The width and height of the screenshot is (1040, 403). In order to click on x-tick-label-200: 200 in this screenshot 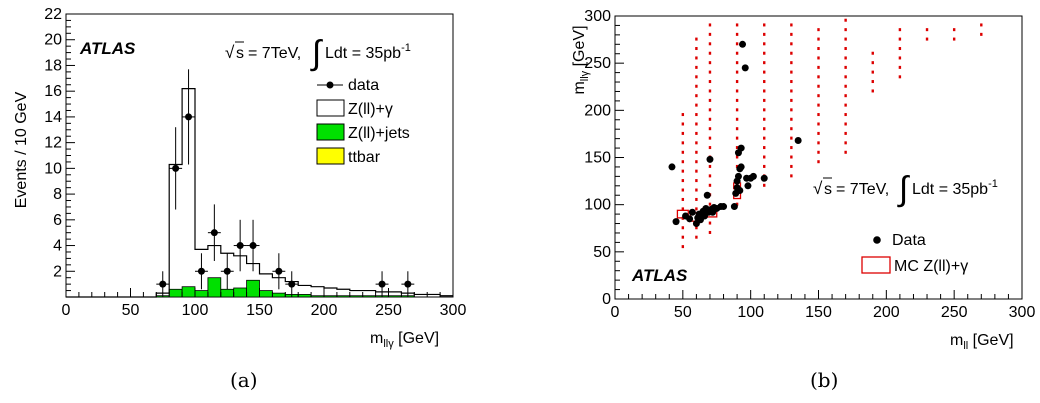, I will do `click(886, 312)`.